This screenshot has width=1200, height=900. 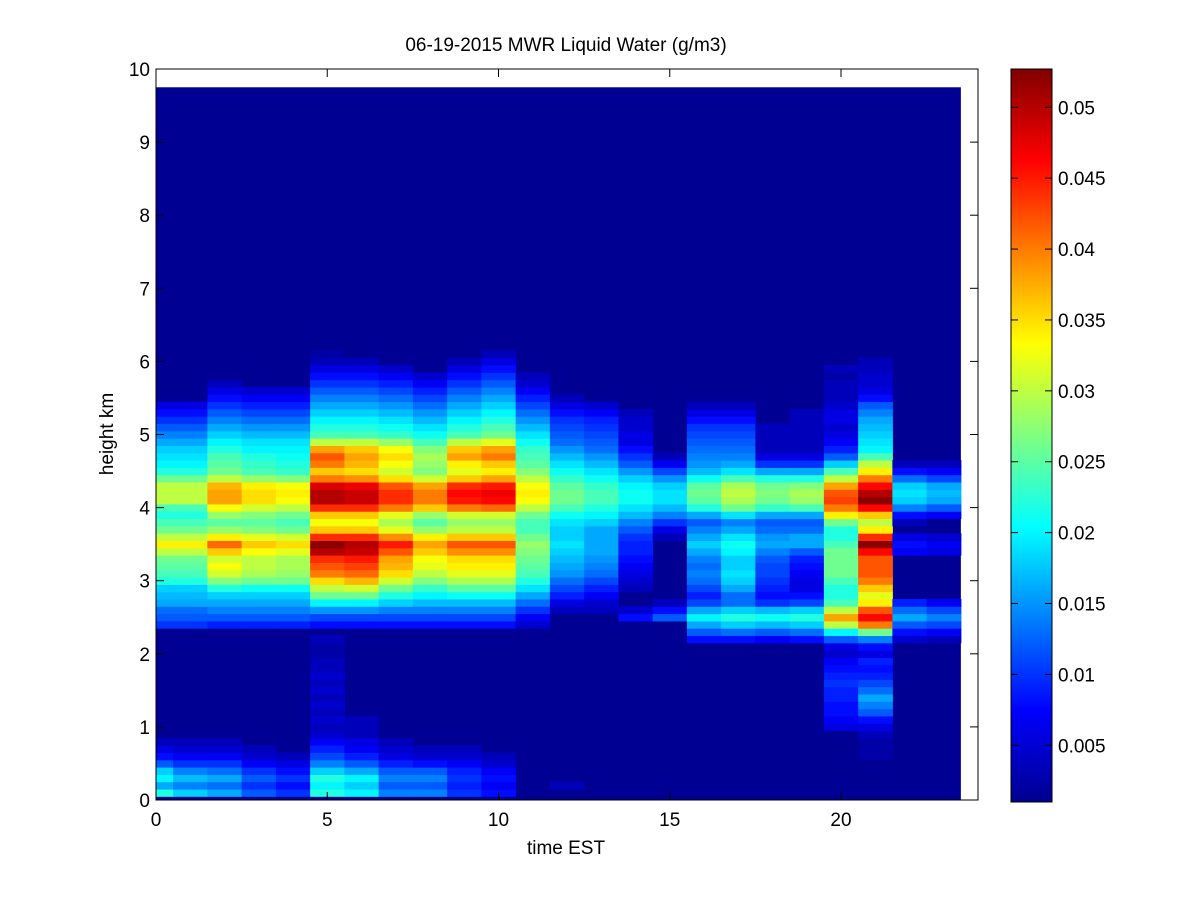 I want to click on y-tick-label: 4, so click(x=144, y=509).